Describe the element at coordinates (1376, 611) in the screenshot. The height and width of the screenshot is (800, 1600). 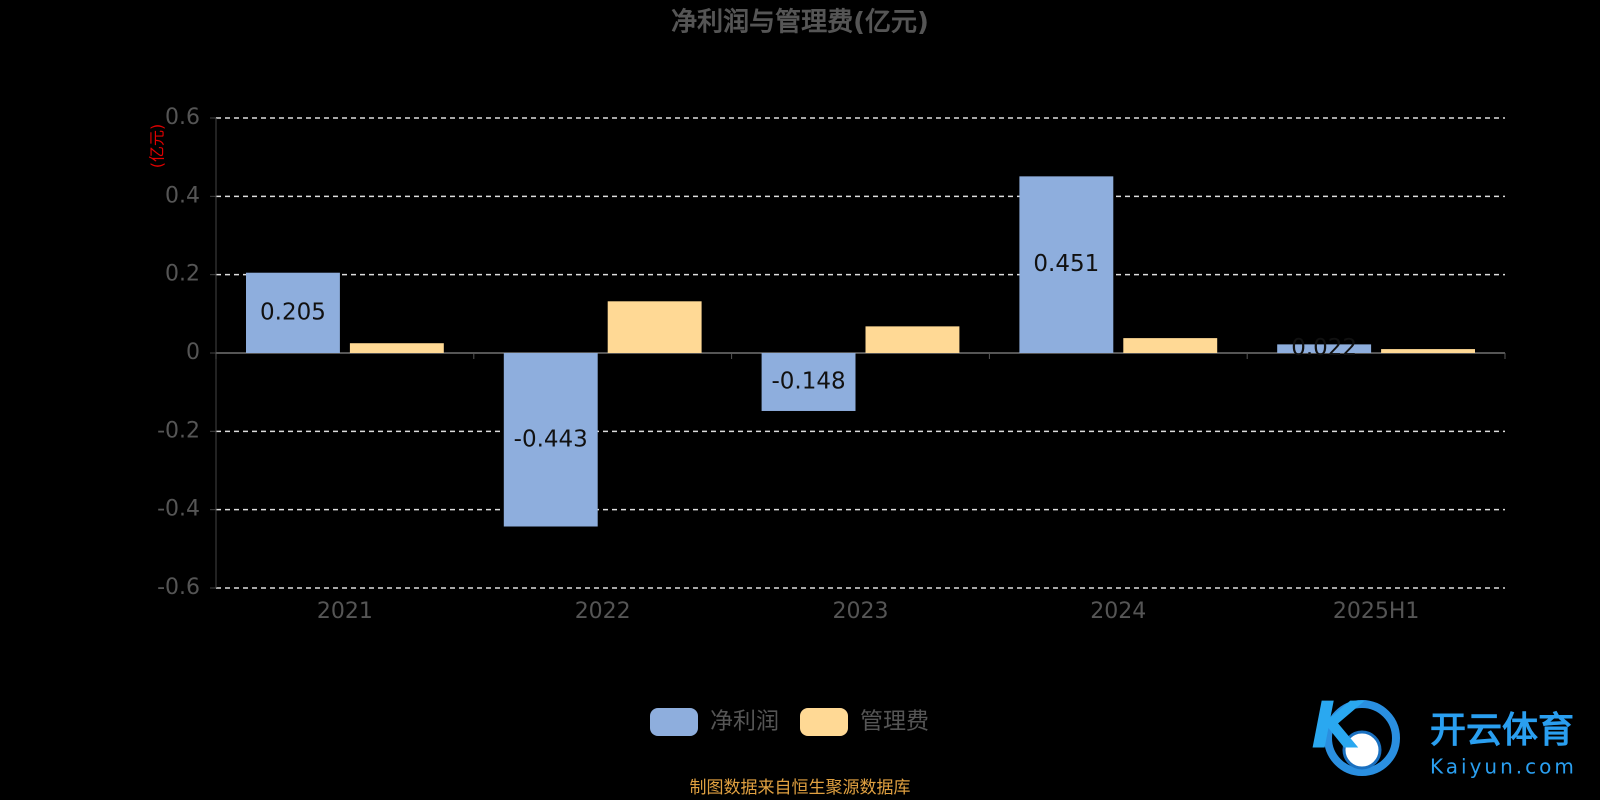
I see `x-tick-label: 2025H1` at that location.